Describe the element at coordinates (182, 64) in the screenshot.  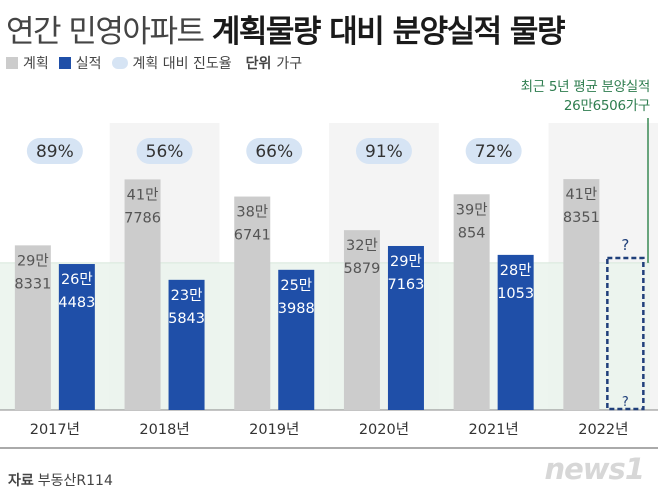
I see `legend-label-rate: 계획 대비 진도율` at that location.